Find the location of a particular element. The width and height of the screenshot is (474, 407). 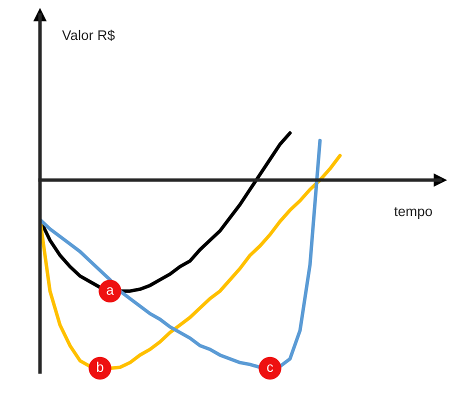

text: Valor R$ is located at coordinates (88, 35).